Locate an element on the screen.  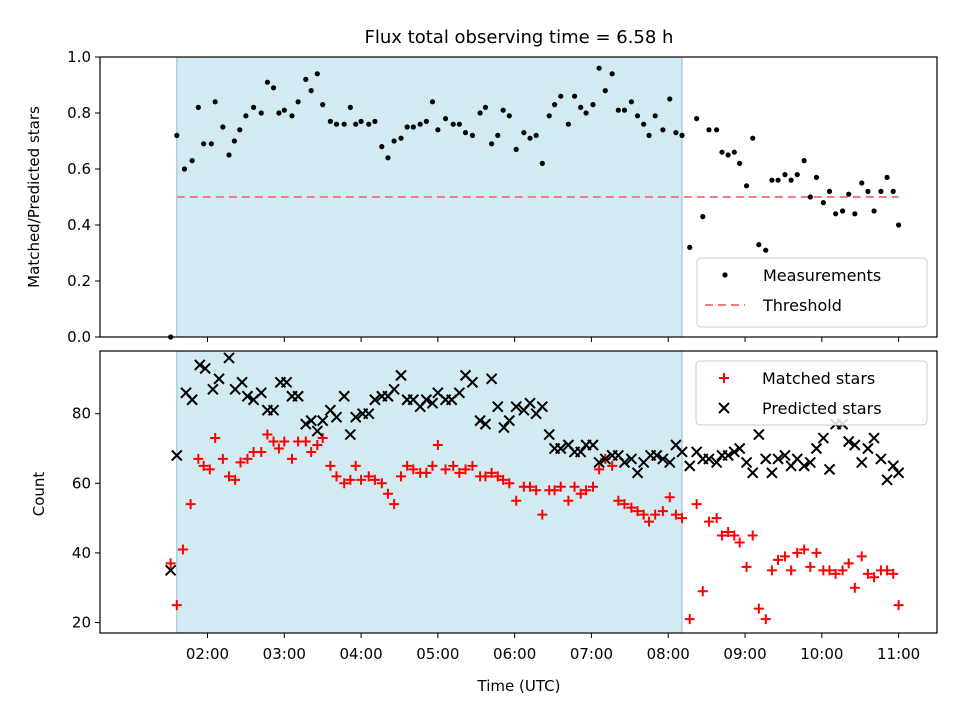
chart-title: Flux total observing time = 6.58 h is located at coordinates (519, 37).